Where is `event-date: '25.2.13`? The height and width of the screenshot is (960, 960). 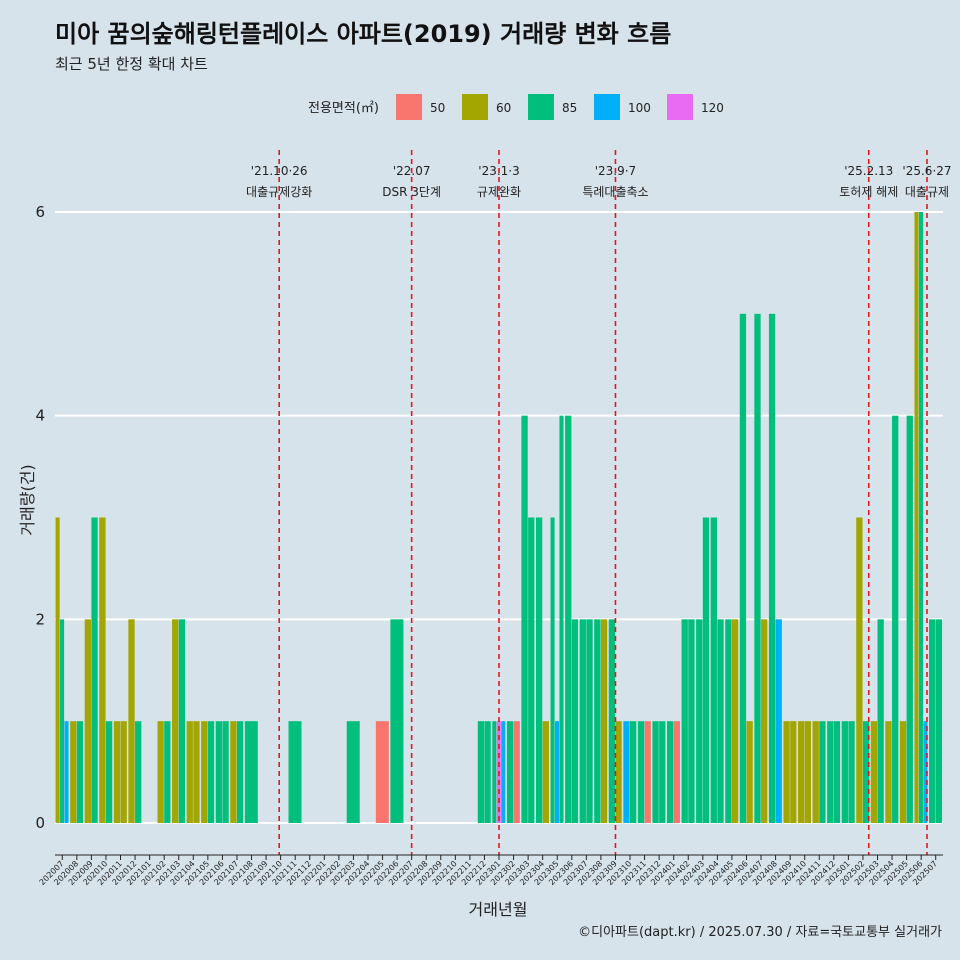
event-date: '25.2.13 is located at coordinates (868, 171).